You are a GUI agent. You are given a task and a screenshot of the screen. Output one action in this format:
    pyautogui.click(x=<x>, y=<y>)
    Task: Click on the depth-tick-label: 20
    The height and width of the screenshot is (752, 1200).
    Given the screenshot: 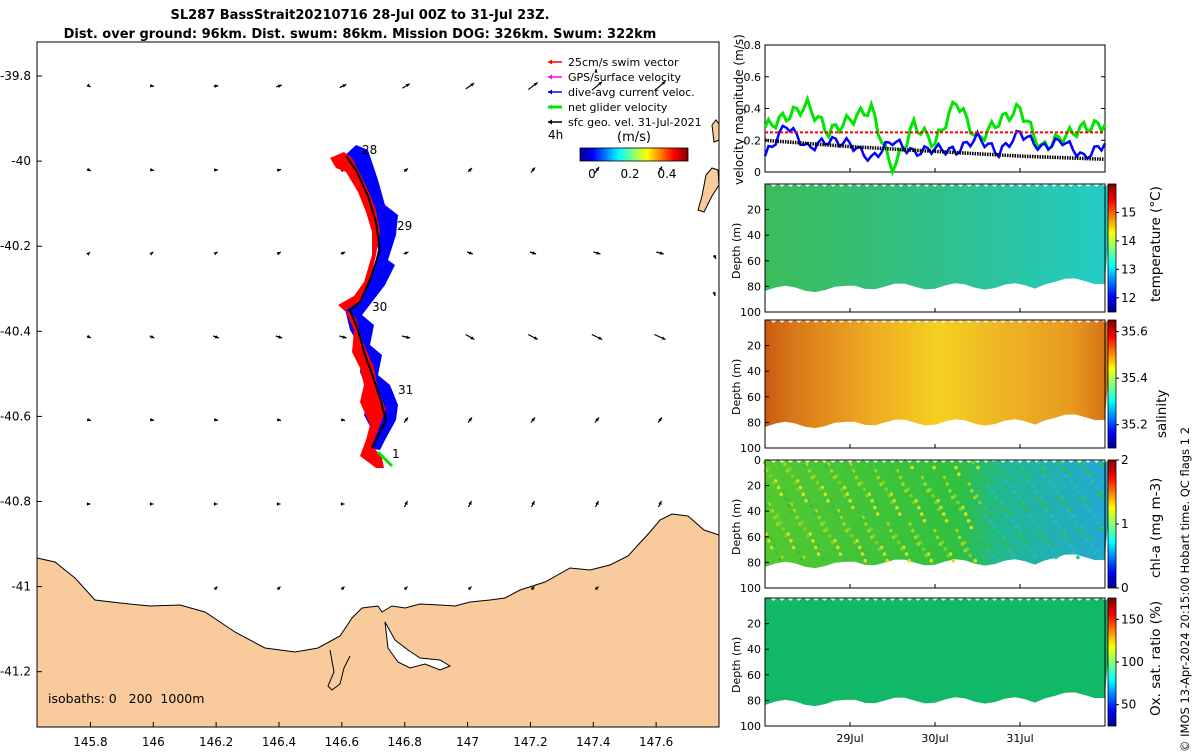 What is the action you would take?
    pyautogui.click(x=754, y=210)
    